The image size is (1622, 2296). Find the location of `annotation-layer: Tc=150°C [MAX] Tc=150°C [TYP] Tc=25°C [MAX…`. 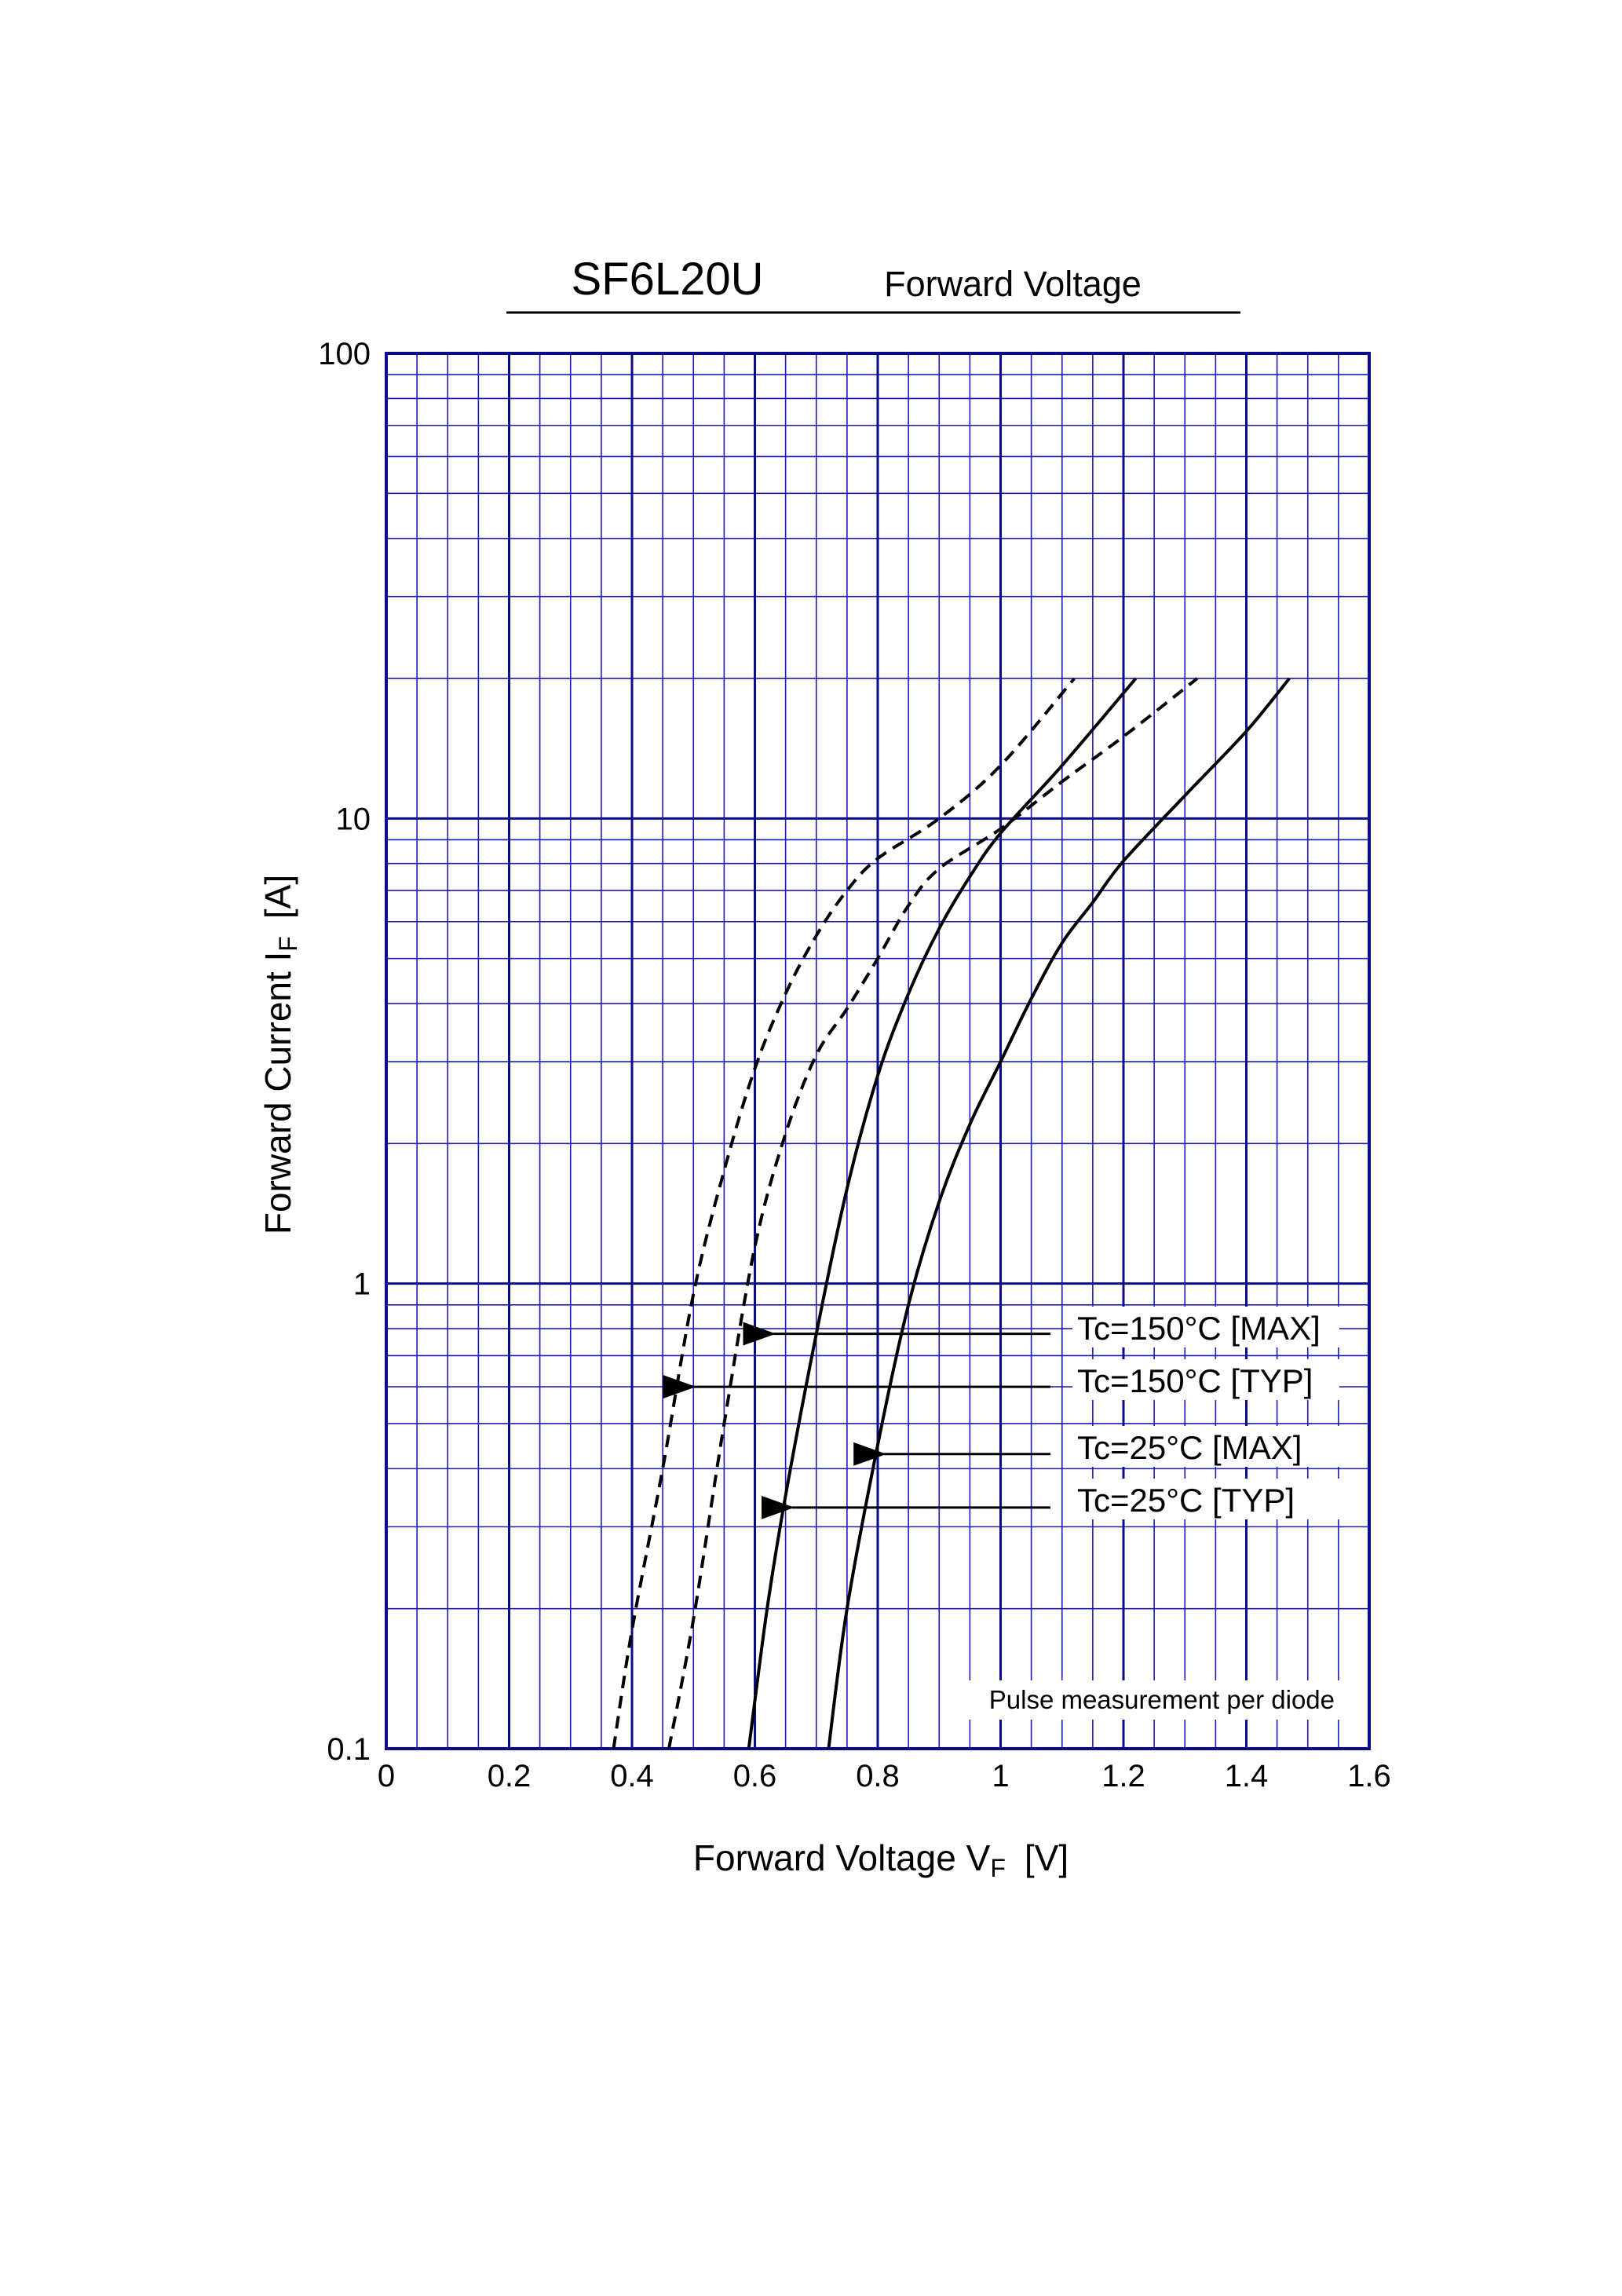

annotation-layer: Tc=150°C [MAX] Tc=150°C [TYP] Tc=25°C [MAX… is located at coordinates (1001, 1413).